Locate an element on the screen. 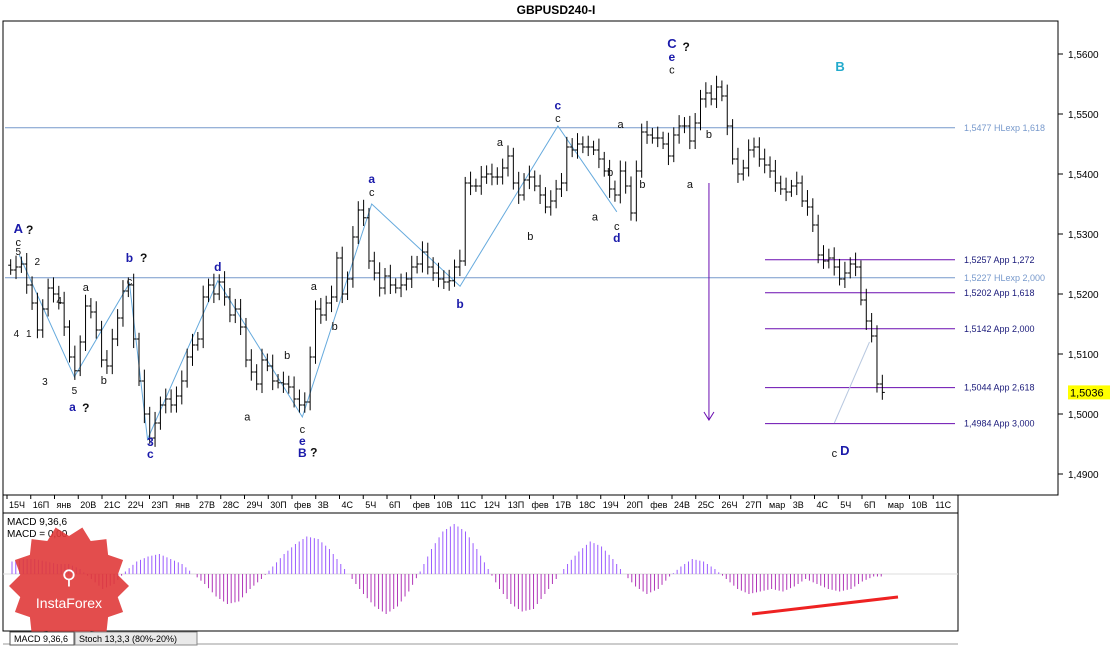 This screenshot has width=1113, height=666. wave-label: 5 is located at coordinates (75, 391).